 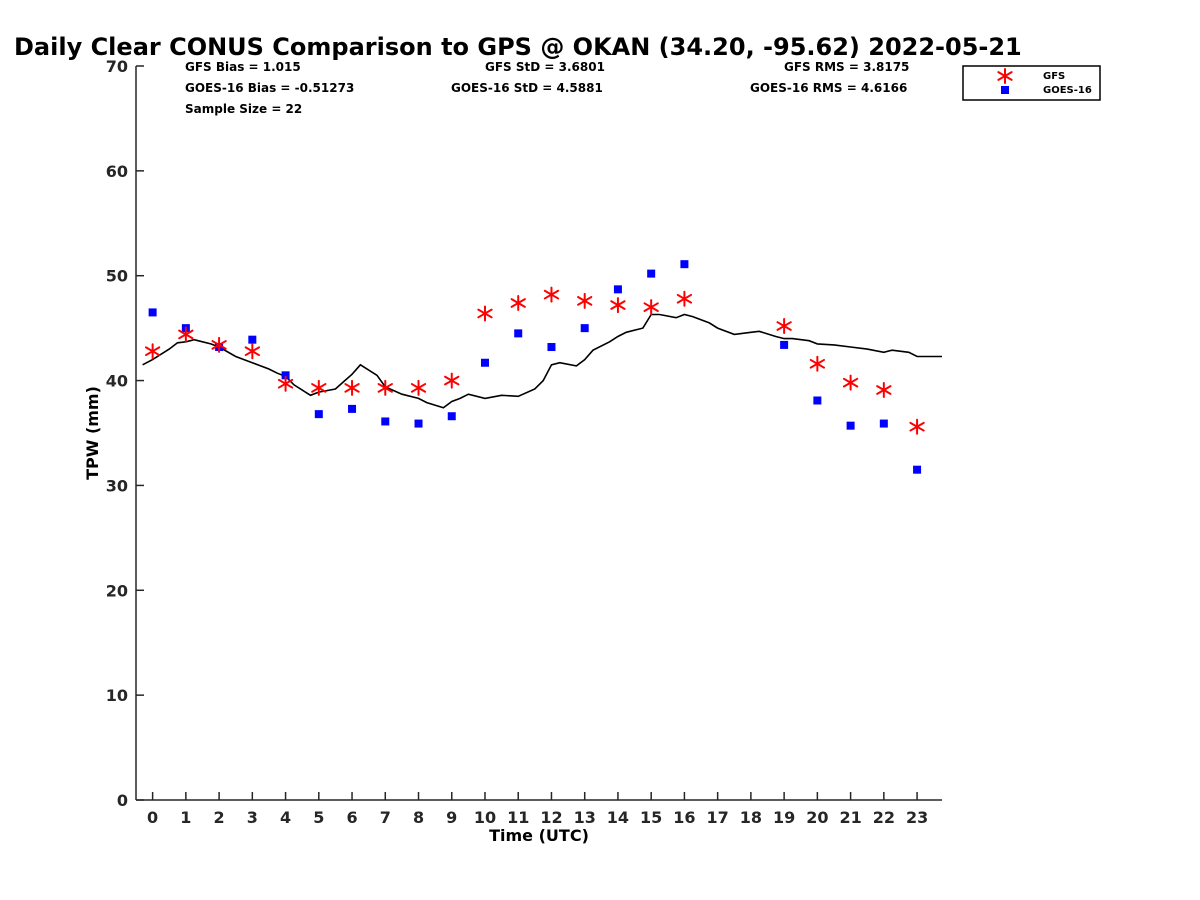 What do you see at coordinates (585, 817) in the screenshot?
I see `x-tick-label: 13` at bounding box center [585, 817].